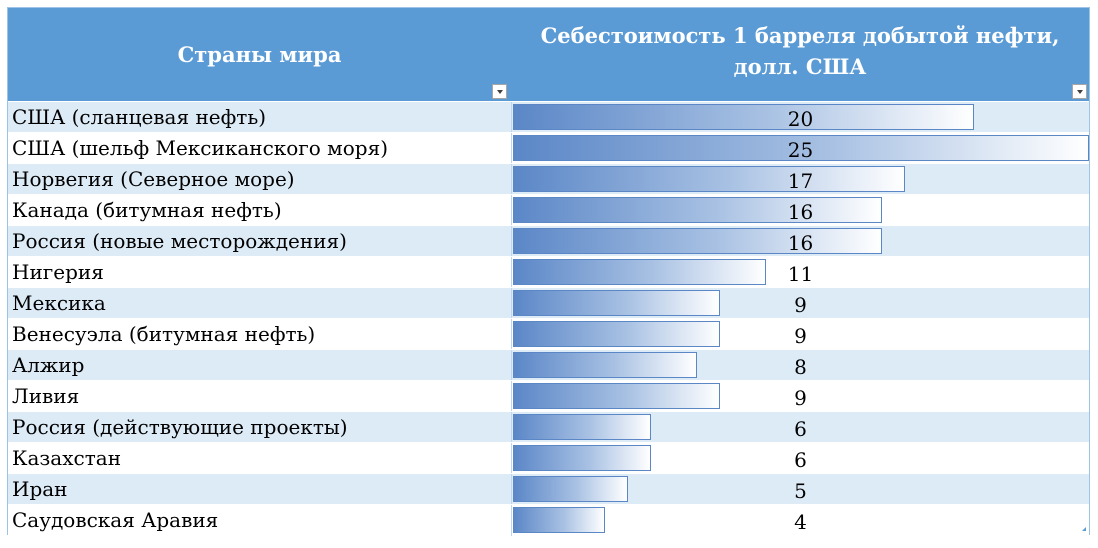 The width and height of the screenshot is (1098, 548). Describe the element at coordinates (200, 148) in the screenshot. I see `country-cell: США (шельф Мексиканского моря)` at that location.